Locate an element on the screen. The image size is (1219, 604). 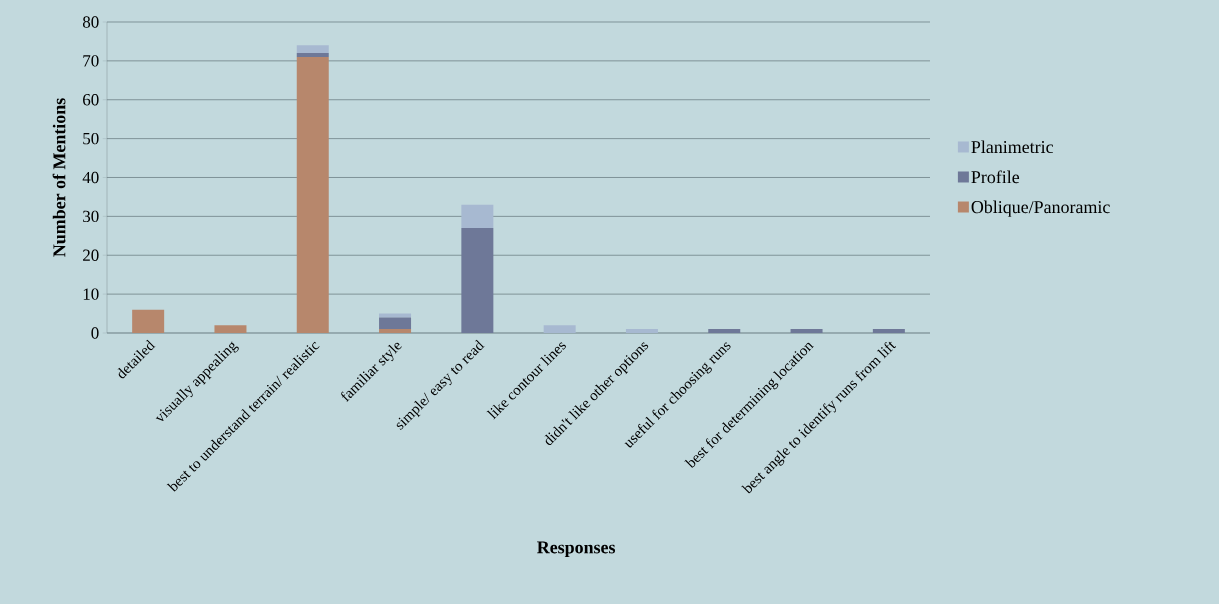
y-tick-label: 10 is located at coordinates (91, 294).